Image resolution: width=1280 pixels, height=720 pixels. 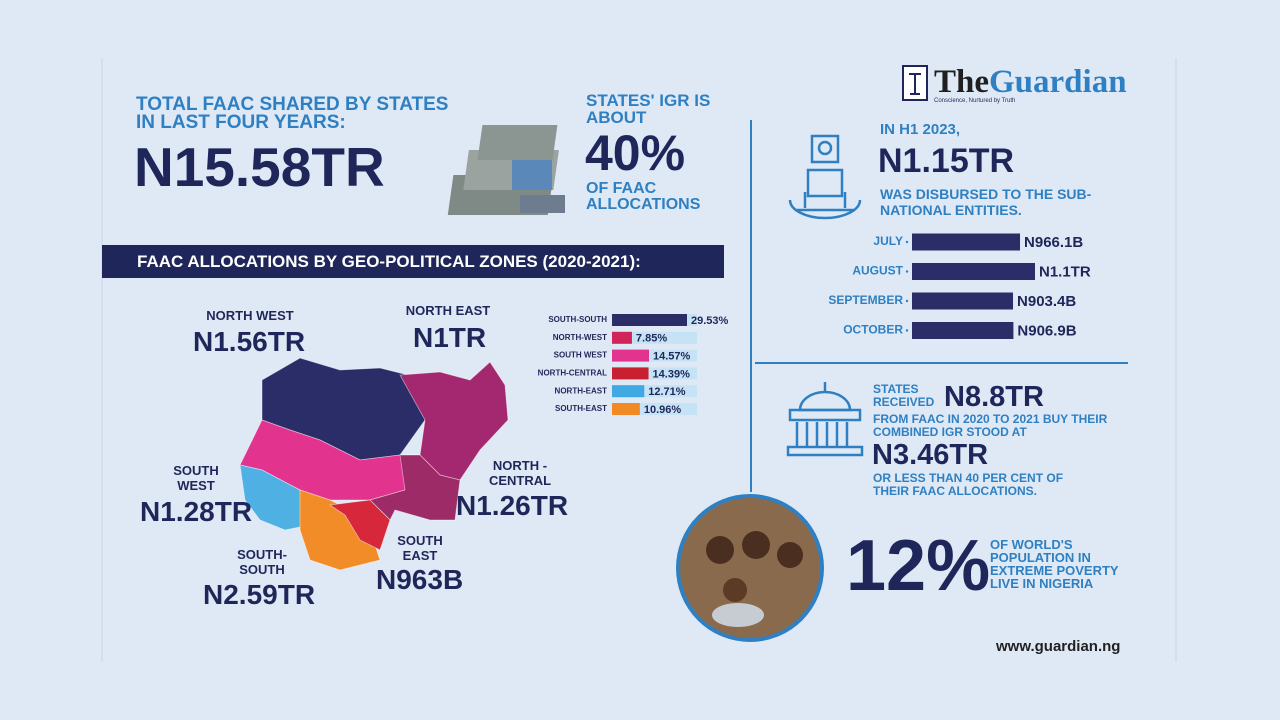 I want to click on category-label: SOUTH-EAST, so click(x=581, y=408).